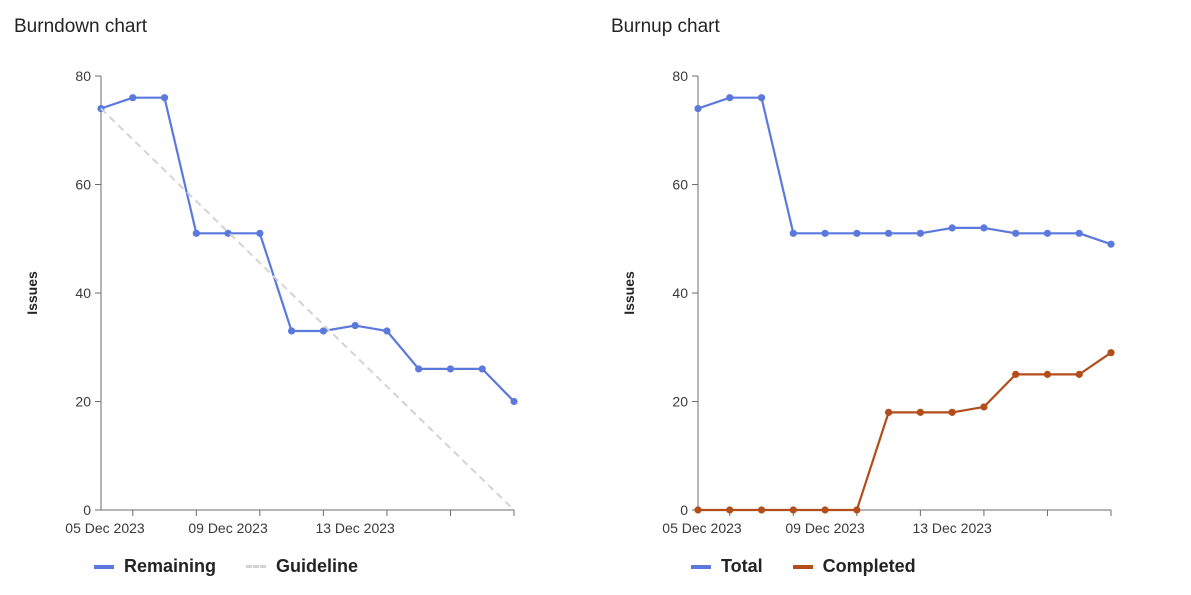 This screenshot has height=595, width=1191. I want to click on legend-item-remaining: Remaining, so click(155, 566).